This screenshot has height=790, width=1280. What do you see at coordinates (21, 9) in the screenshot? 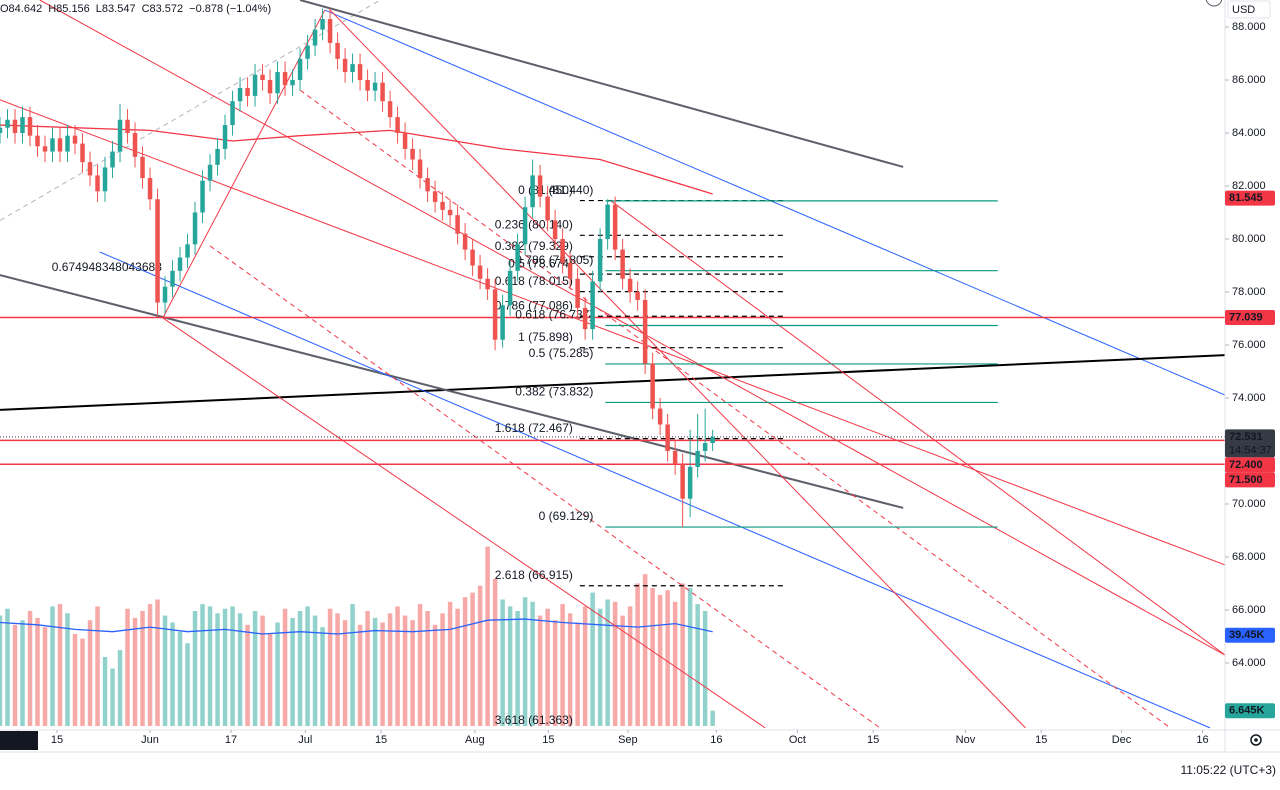
I see `ohlc-value: O84.642` at bounding box center [21, 9].